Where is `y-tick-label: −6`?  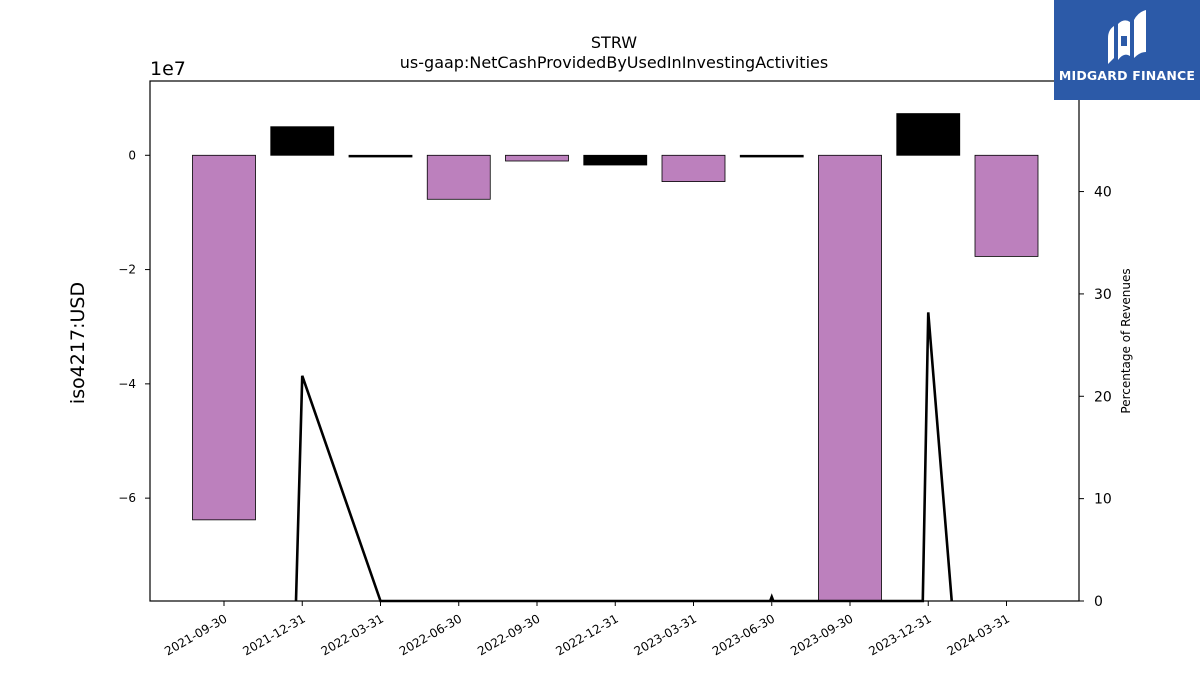
y-tick-label: −6 is located at coordinates (127, 498).